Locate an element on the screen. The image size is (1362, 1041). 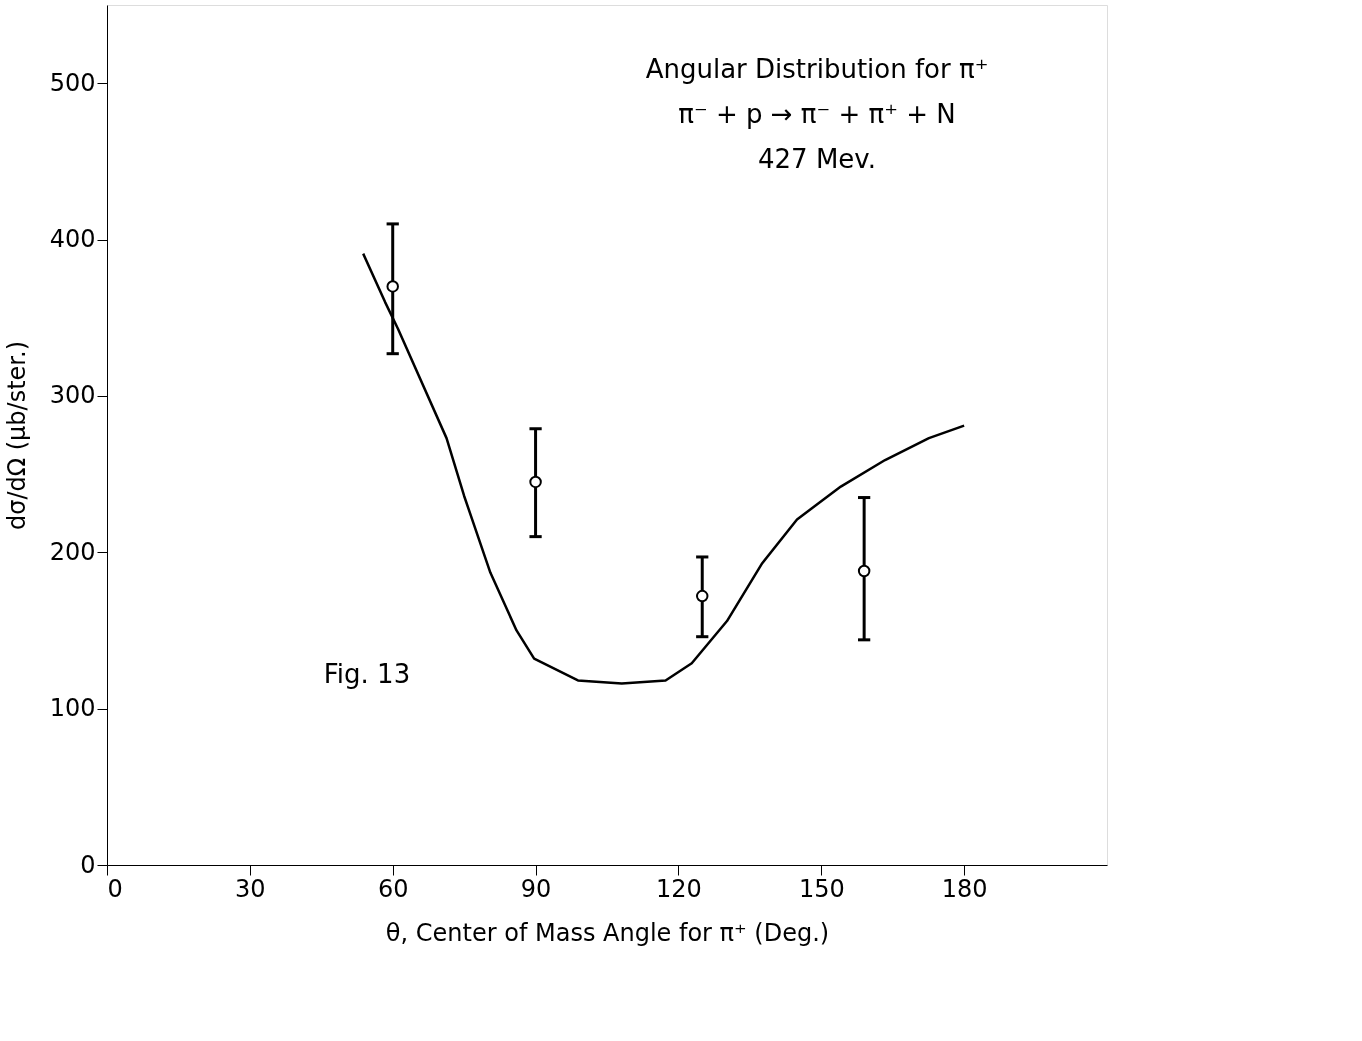
y-tick-label: 300 is located at coordinates (72, 395).